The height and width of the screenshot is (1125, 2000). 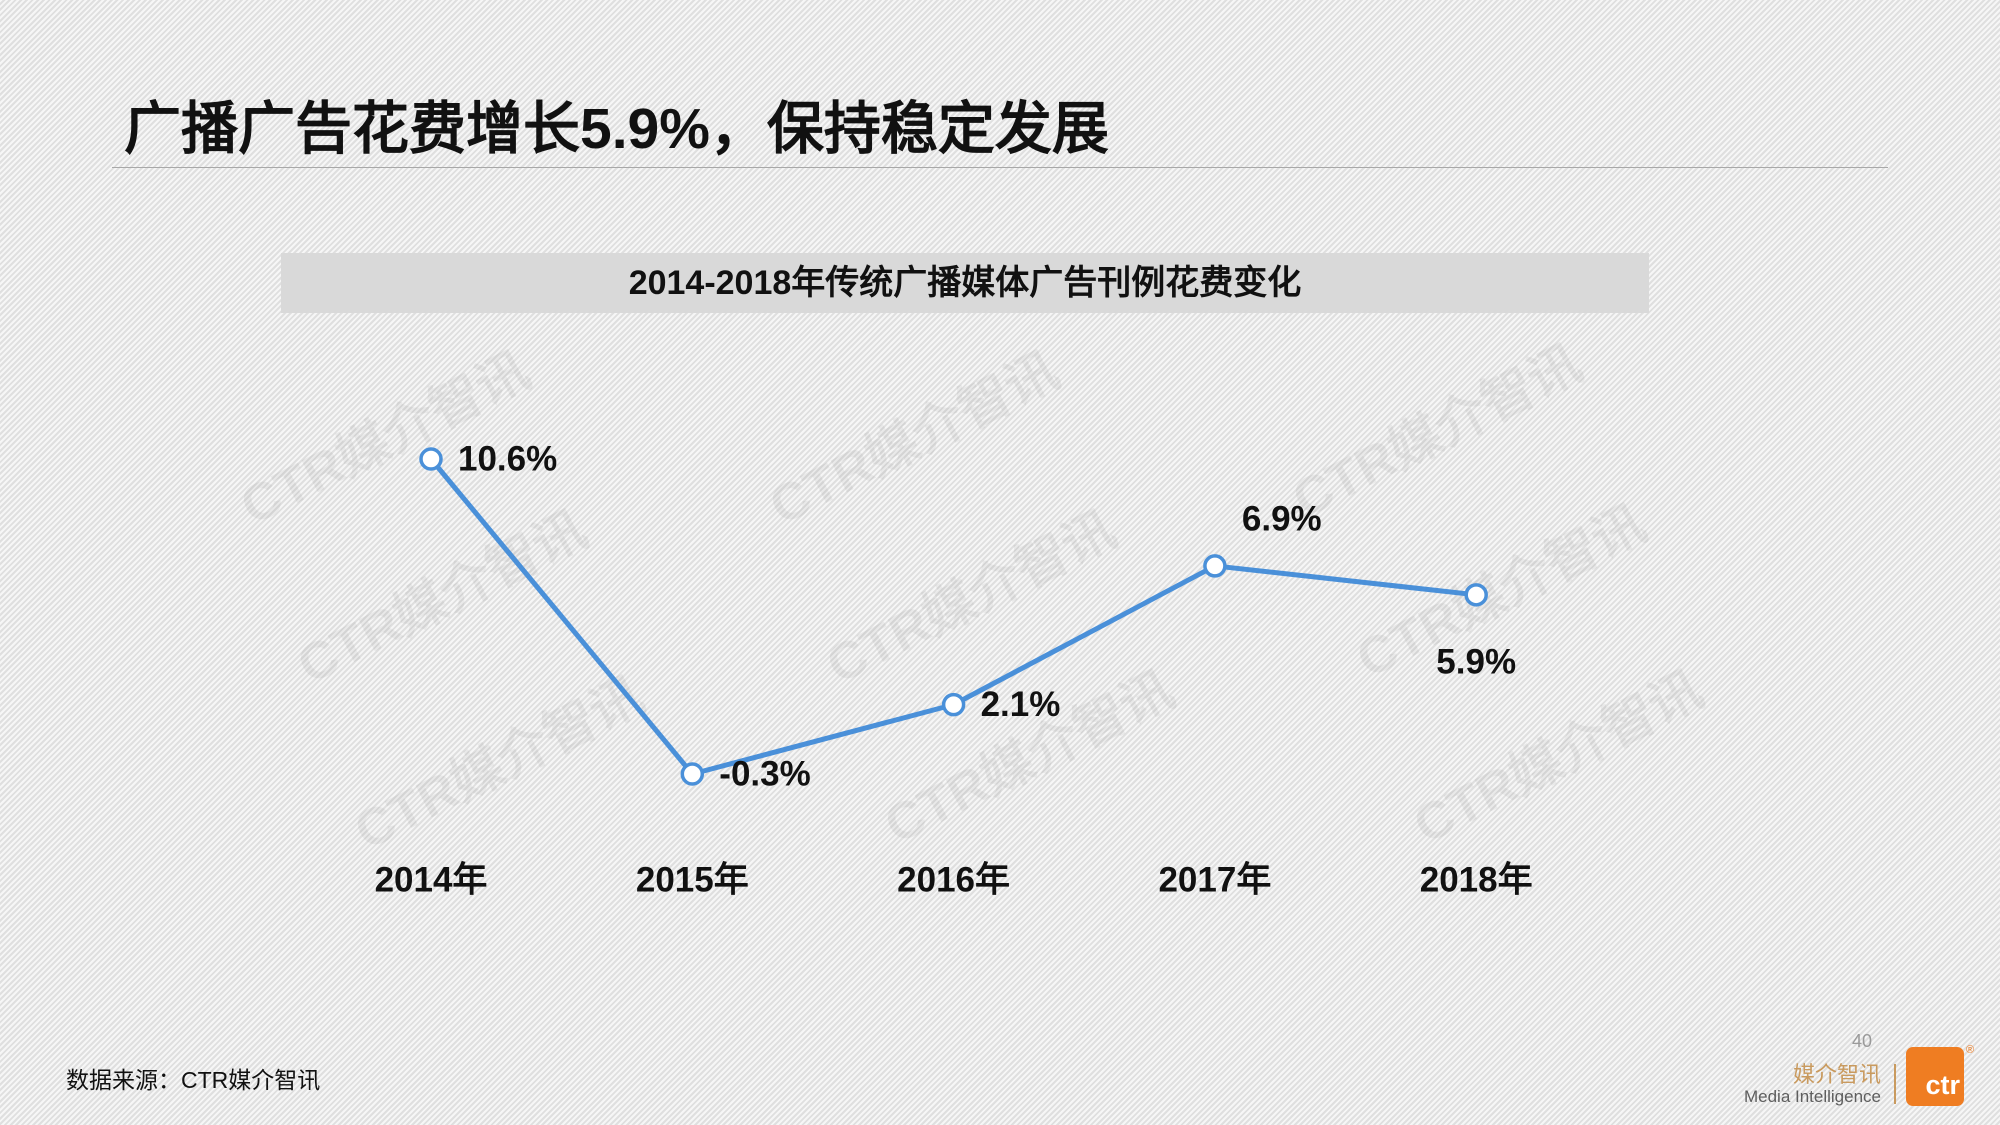 I want to click on ctr-logo-icon: ctr, so click(x=1935, y=1076).